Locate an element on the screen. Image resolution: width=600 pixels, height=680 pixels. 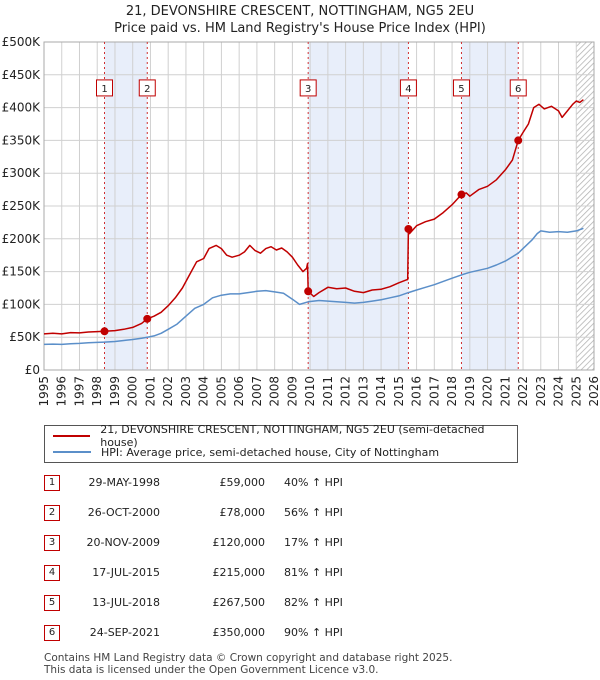
sale-hpi-change: 56% ↑ HPI is located at coordinates (313, 512).